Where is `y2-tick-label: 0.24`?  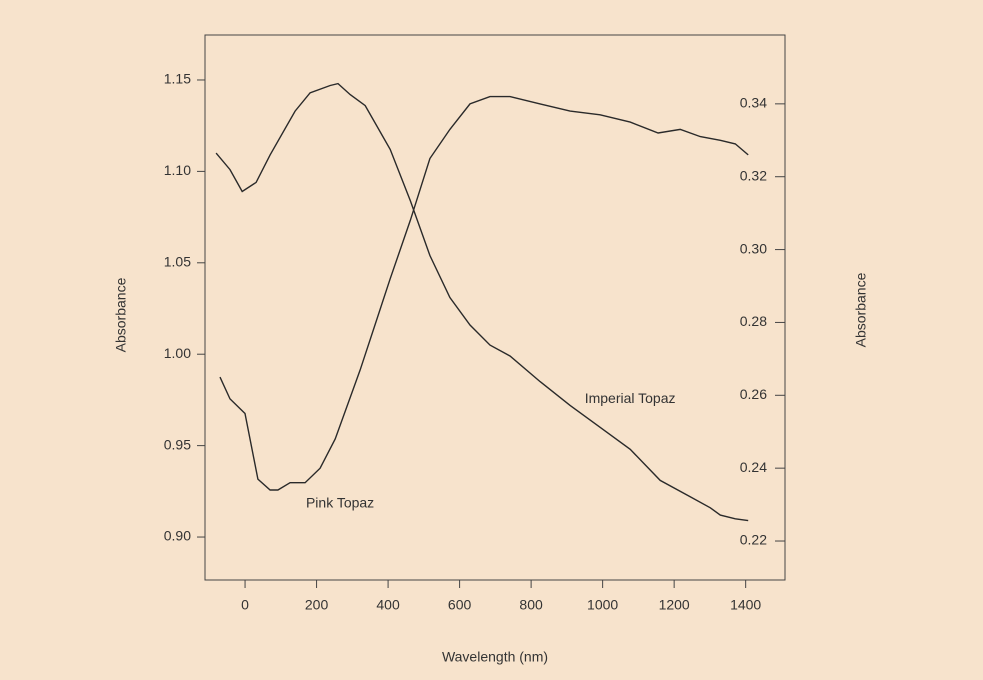 y2-tick-label: 0.24 is located at coordinates (753, 467).